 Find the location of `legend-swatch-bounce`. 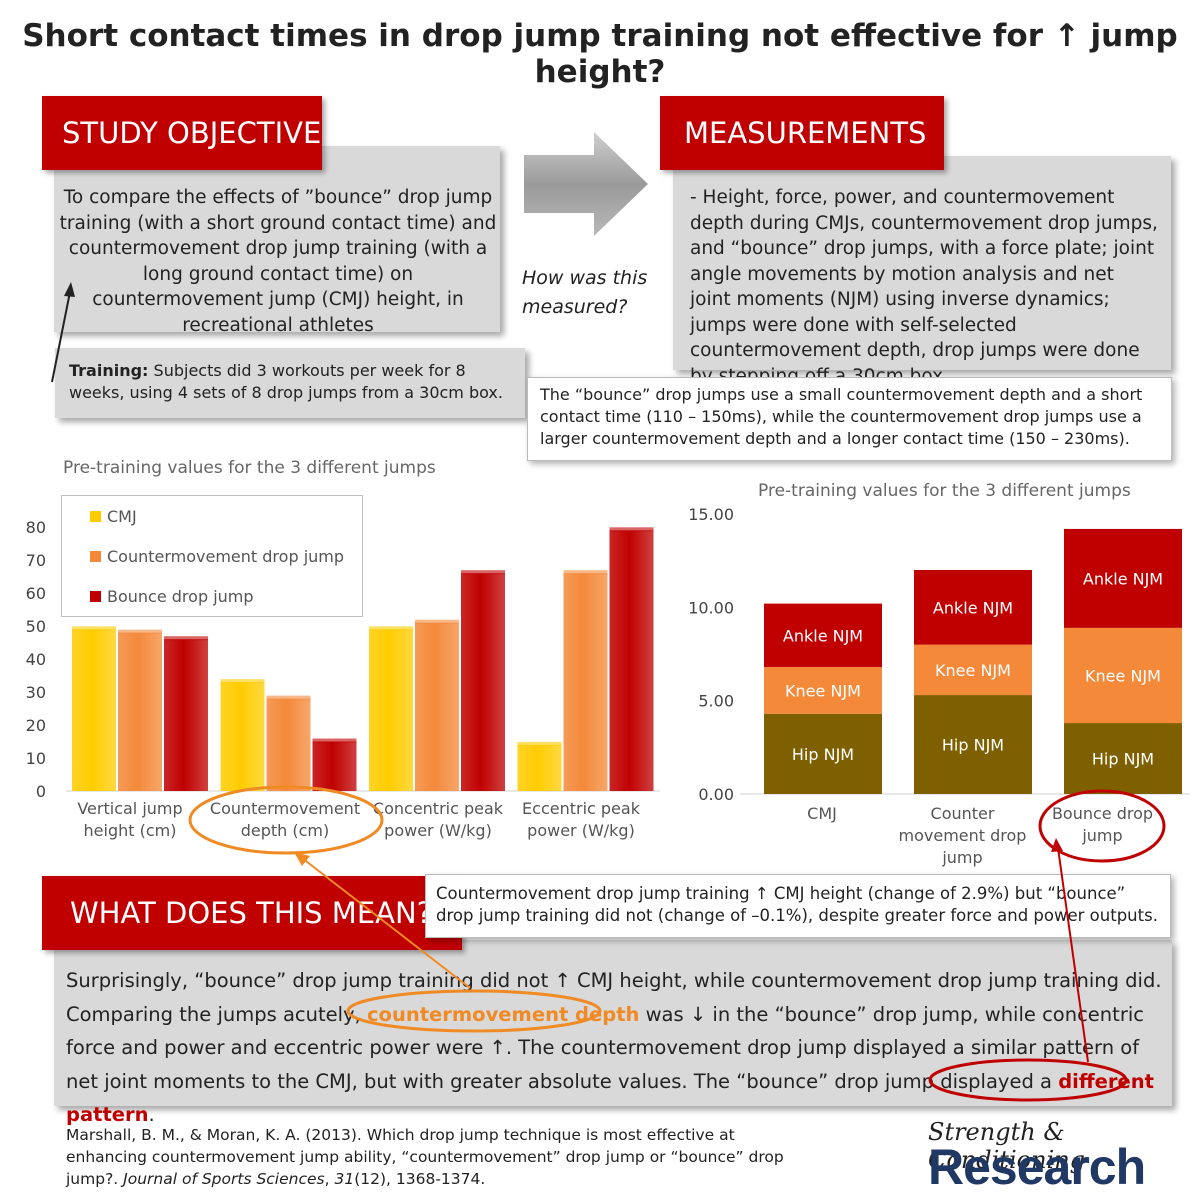

legend-swatch-bounce is located at coordinates (95, 596).